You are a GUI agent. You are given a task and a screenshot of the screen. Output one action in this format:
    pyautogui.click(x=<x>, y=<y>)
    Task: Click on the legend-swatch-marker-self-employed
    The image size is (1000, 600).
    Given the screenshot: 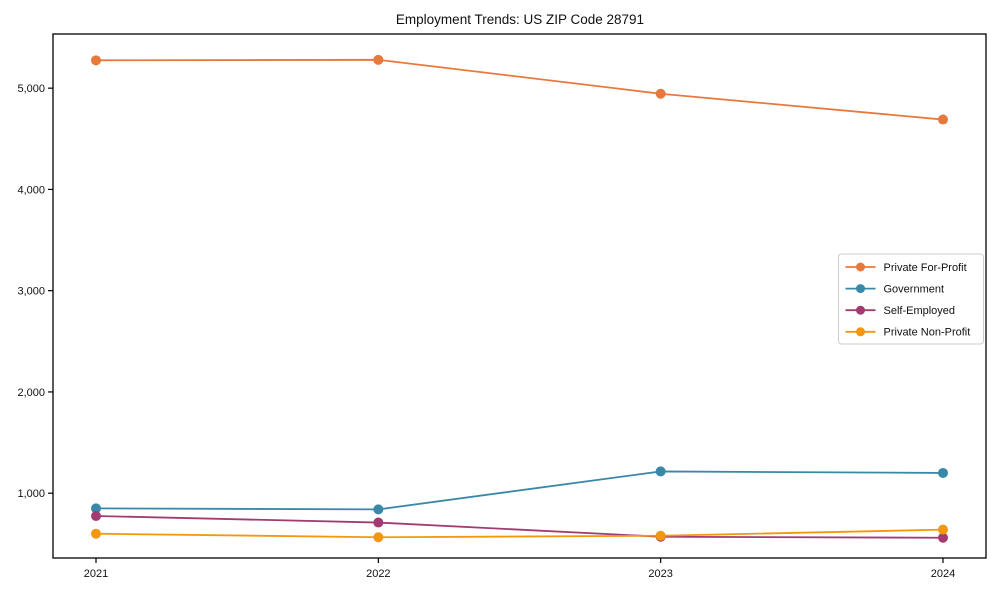 What is the action you would take?
    pyautogui.click(x=860, y=310)
    